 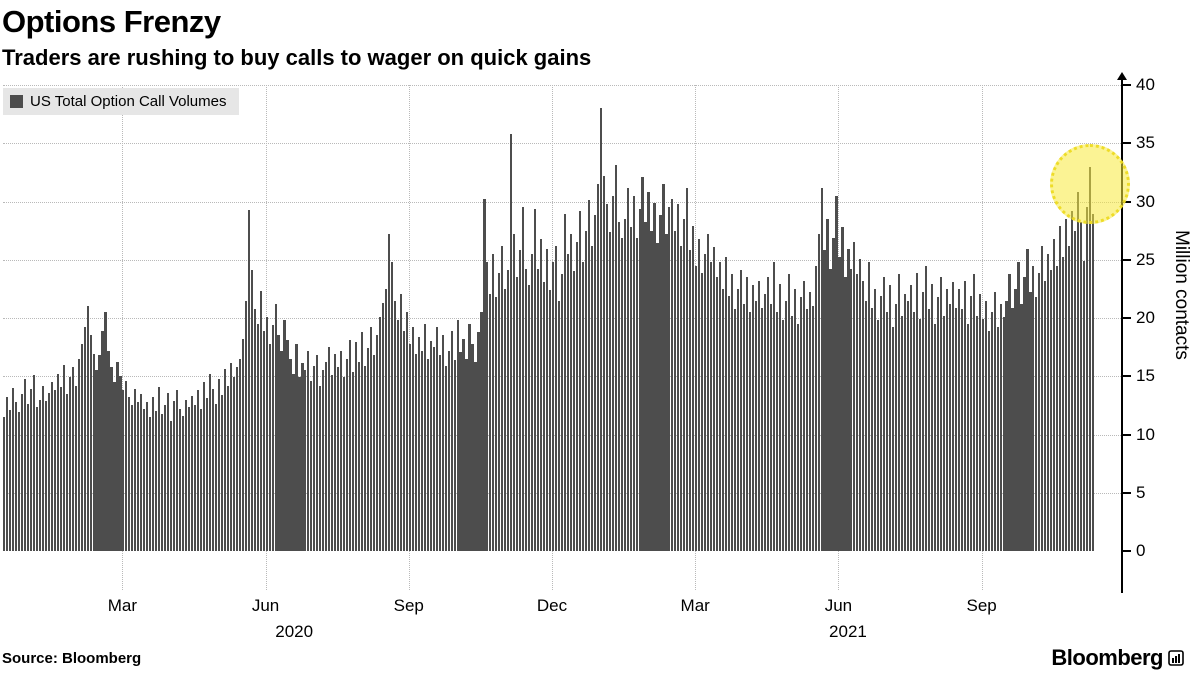 What do you see at coordinates (1145, 434) in the screenshot?
I see `y-tick-label: 10` at bounding box center [1145, 434].